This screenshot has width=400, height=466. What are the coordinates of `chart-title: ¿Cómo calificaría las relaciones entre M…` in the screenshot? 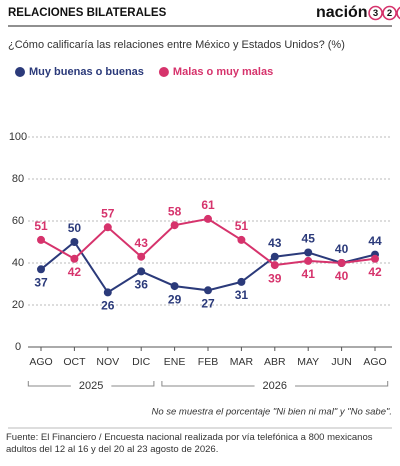 It's located at (176, 45).